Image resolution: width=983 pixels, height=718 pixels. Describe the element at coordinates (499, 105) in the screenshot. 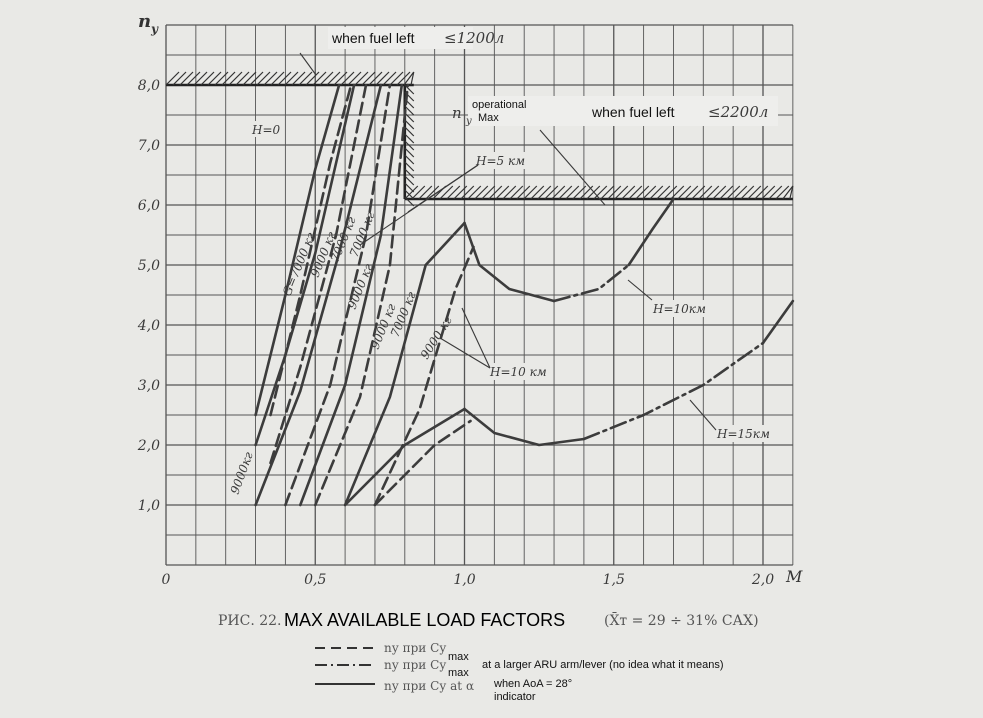

I see `op-max-top: operational` at that location.